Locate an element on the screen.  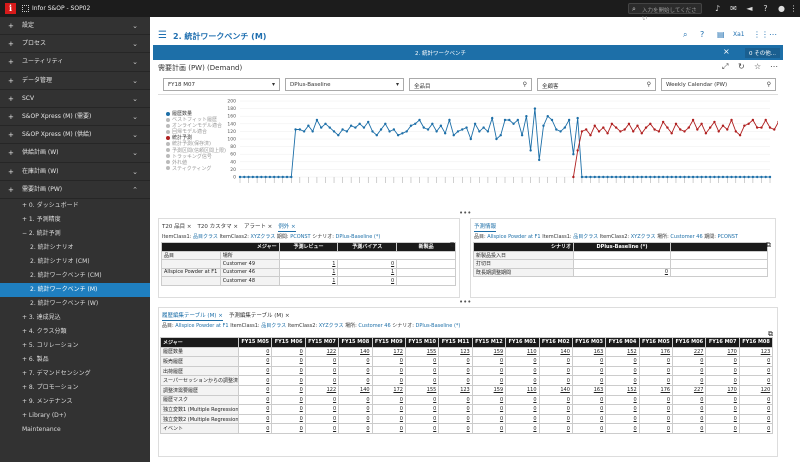
legend-item: 外れ値 is located at coordinates (201, 163).